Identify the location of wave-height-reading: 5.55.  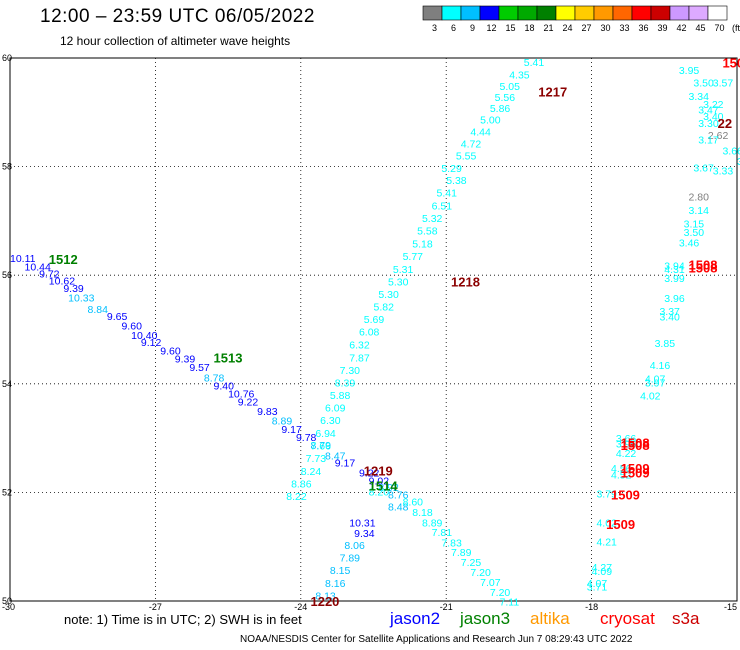
(466, 157).